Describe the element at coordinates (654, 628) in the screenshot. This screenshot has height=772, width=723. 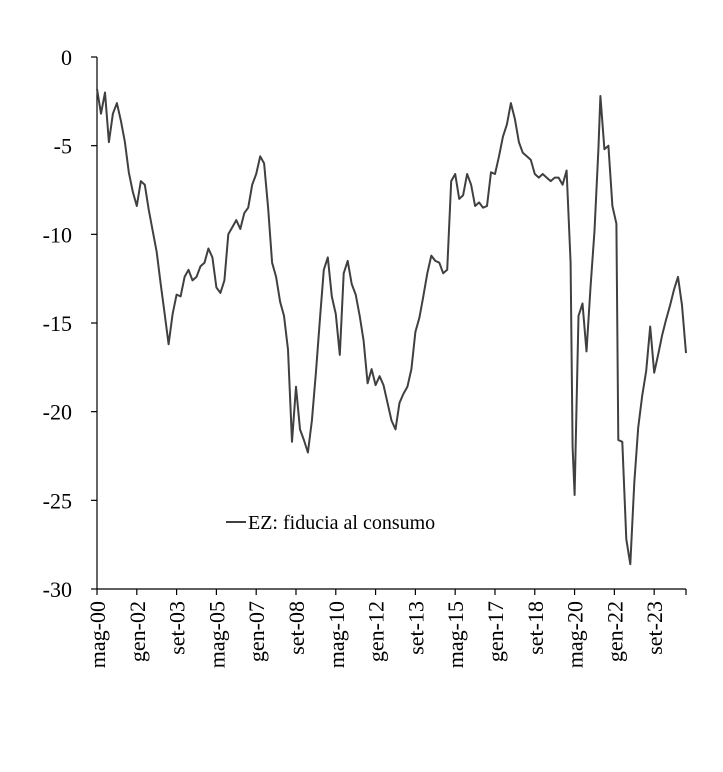
I see `x-tick-label: set-23` at that location.